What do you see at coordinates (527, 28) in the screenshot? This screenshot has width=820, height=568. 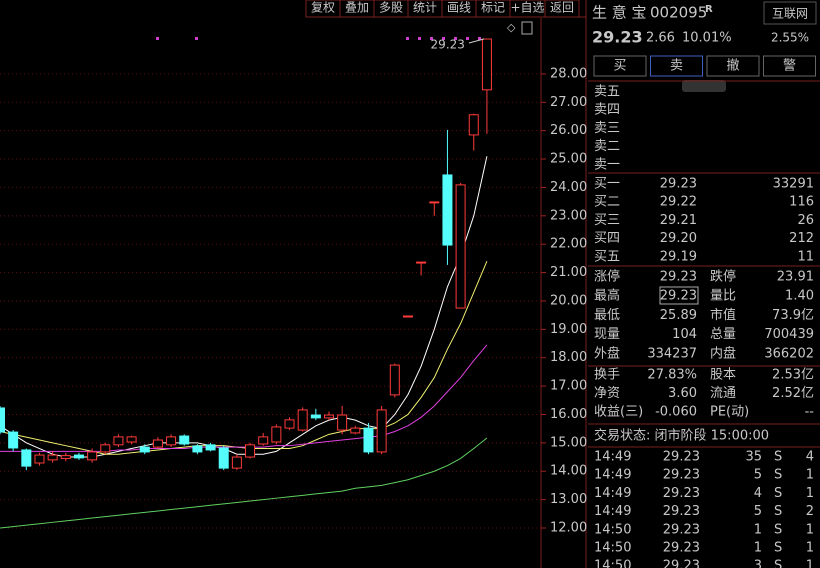 I see `window-icon` at bounding box center [527, 28].